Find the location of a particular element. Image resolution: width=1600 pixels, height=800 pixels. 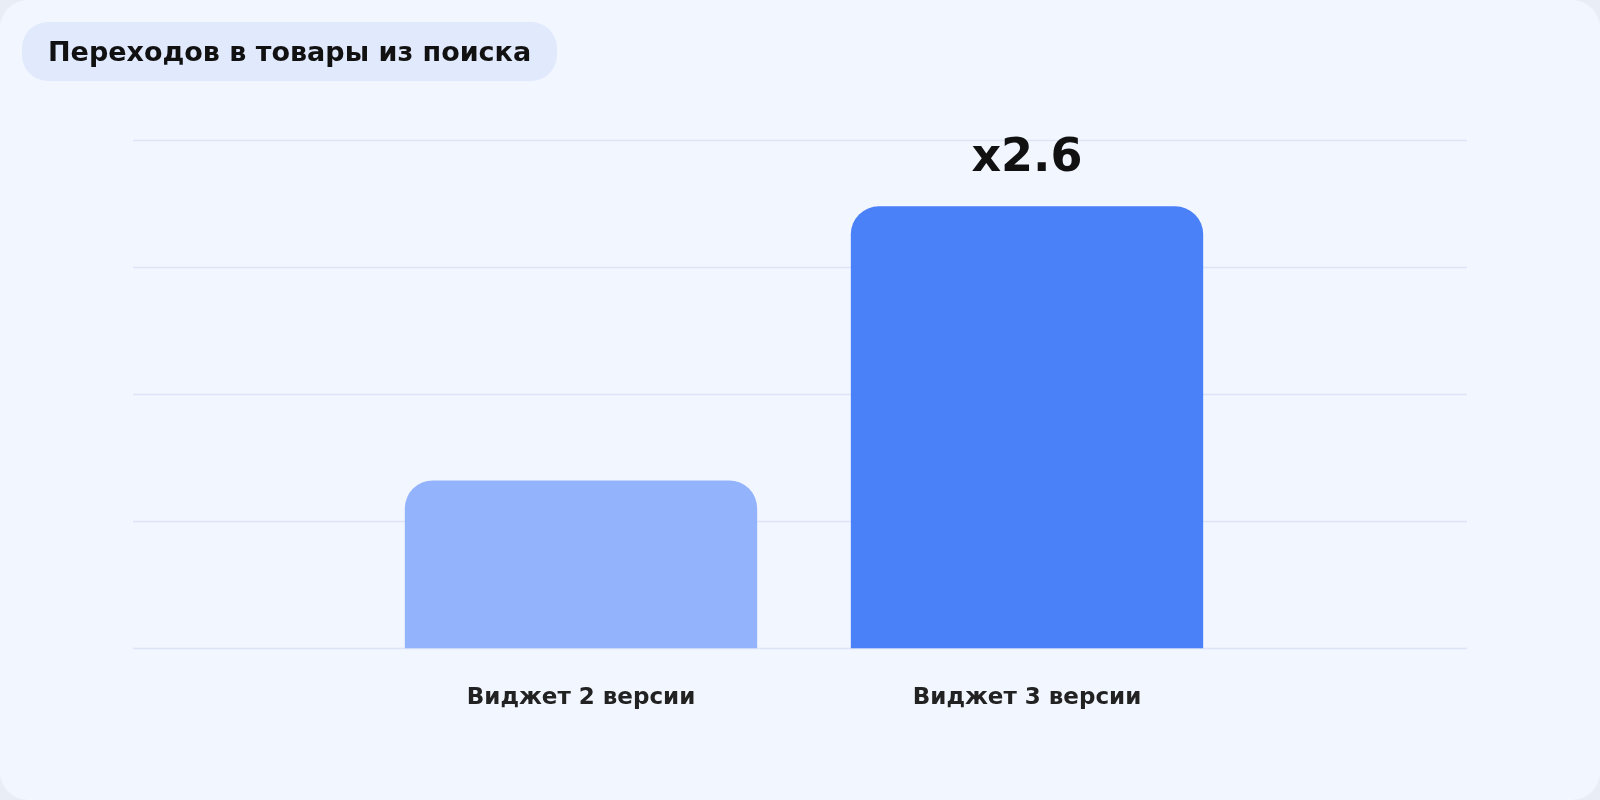

x-tick-label: Виджет 3 версии is located at coordinates (1027, 696).